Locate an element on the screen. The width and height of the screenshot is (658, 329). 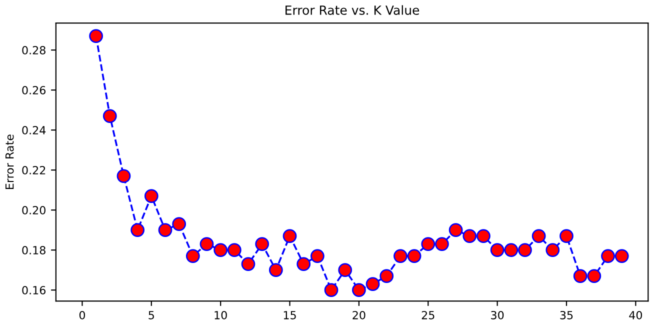
y-tick-label: 0.28 is located at coordinates (34, 50).